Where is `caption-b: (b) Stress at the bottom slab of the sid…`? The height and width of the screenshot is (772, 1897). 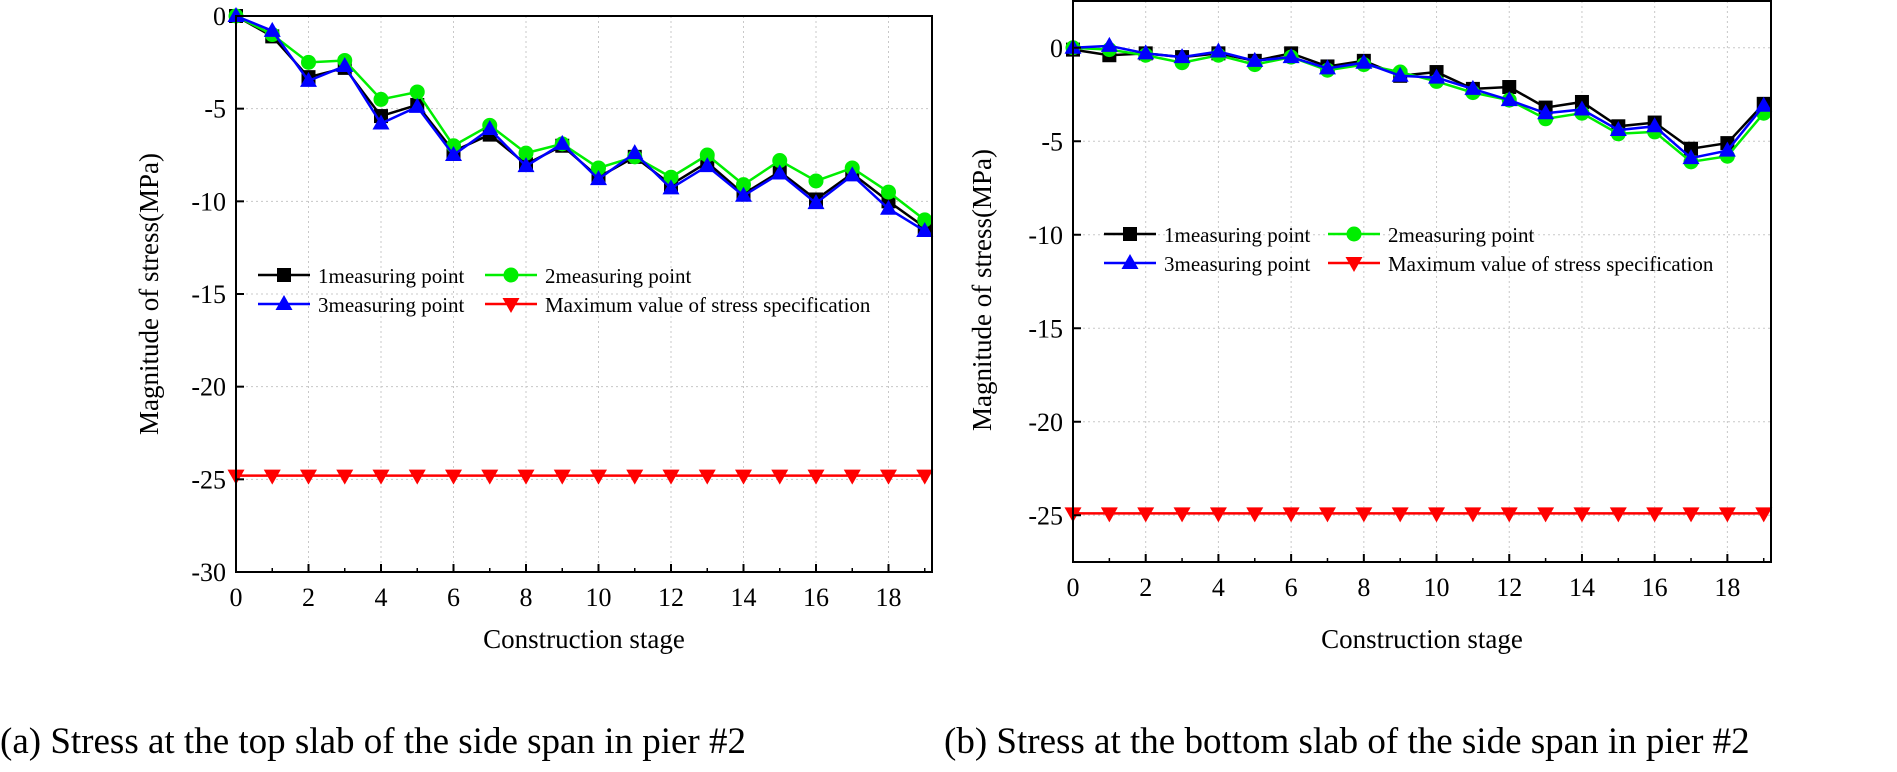 caption-b: (b) Stress at the bottom slab of the sid… is located at coordinates (1347, 741).